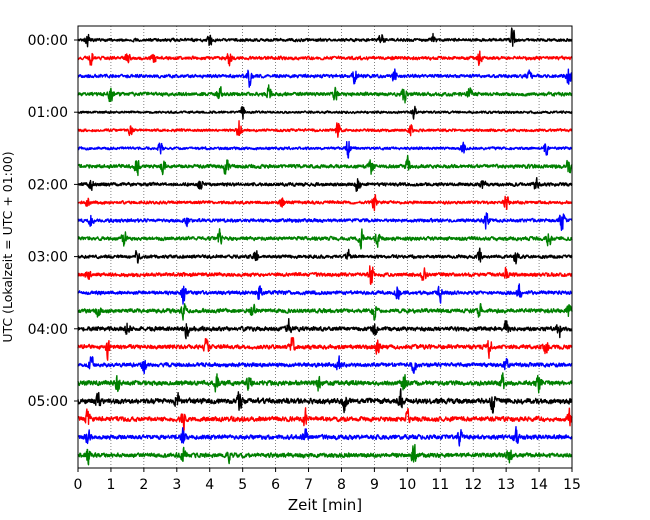 The image size is (650, 520). Describe the element at coordinates (325, 149) in the screenshot. I see `trace-01:30` at that location.